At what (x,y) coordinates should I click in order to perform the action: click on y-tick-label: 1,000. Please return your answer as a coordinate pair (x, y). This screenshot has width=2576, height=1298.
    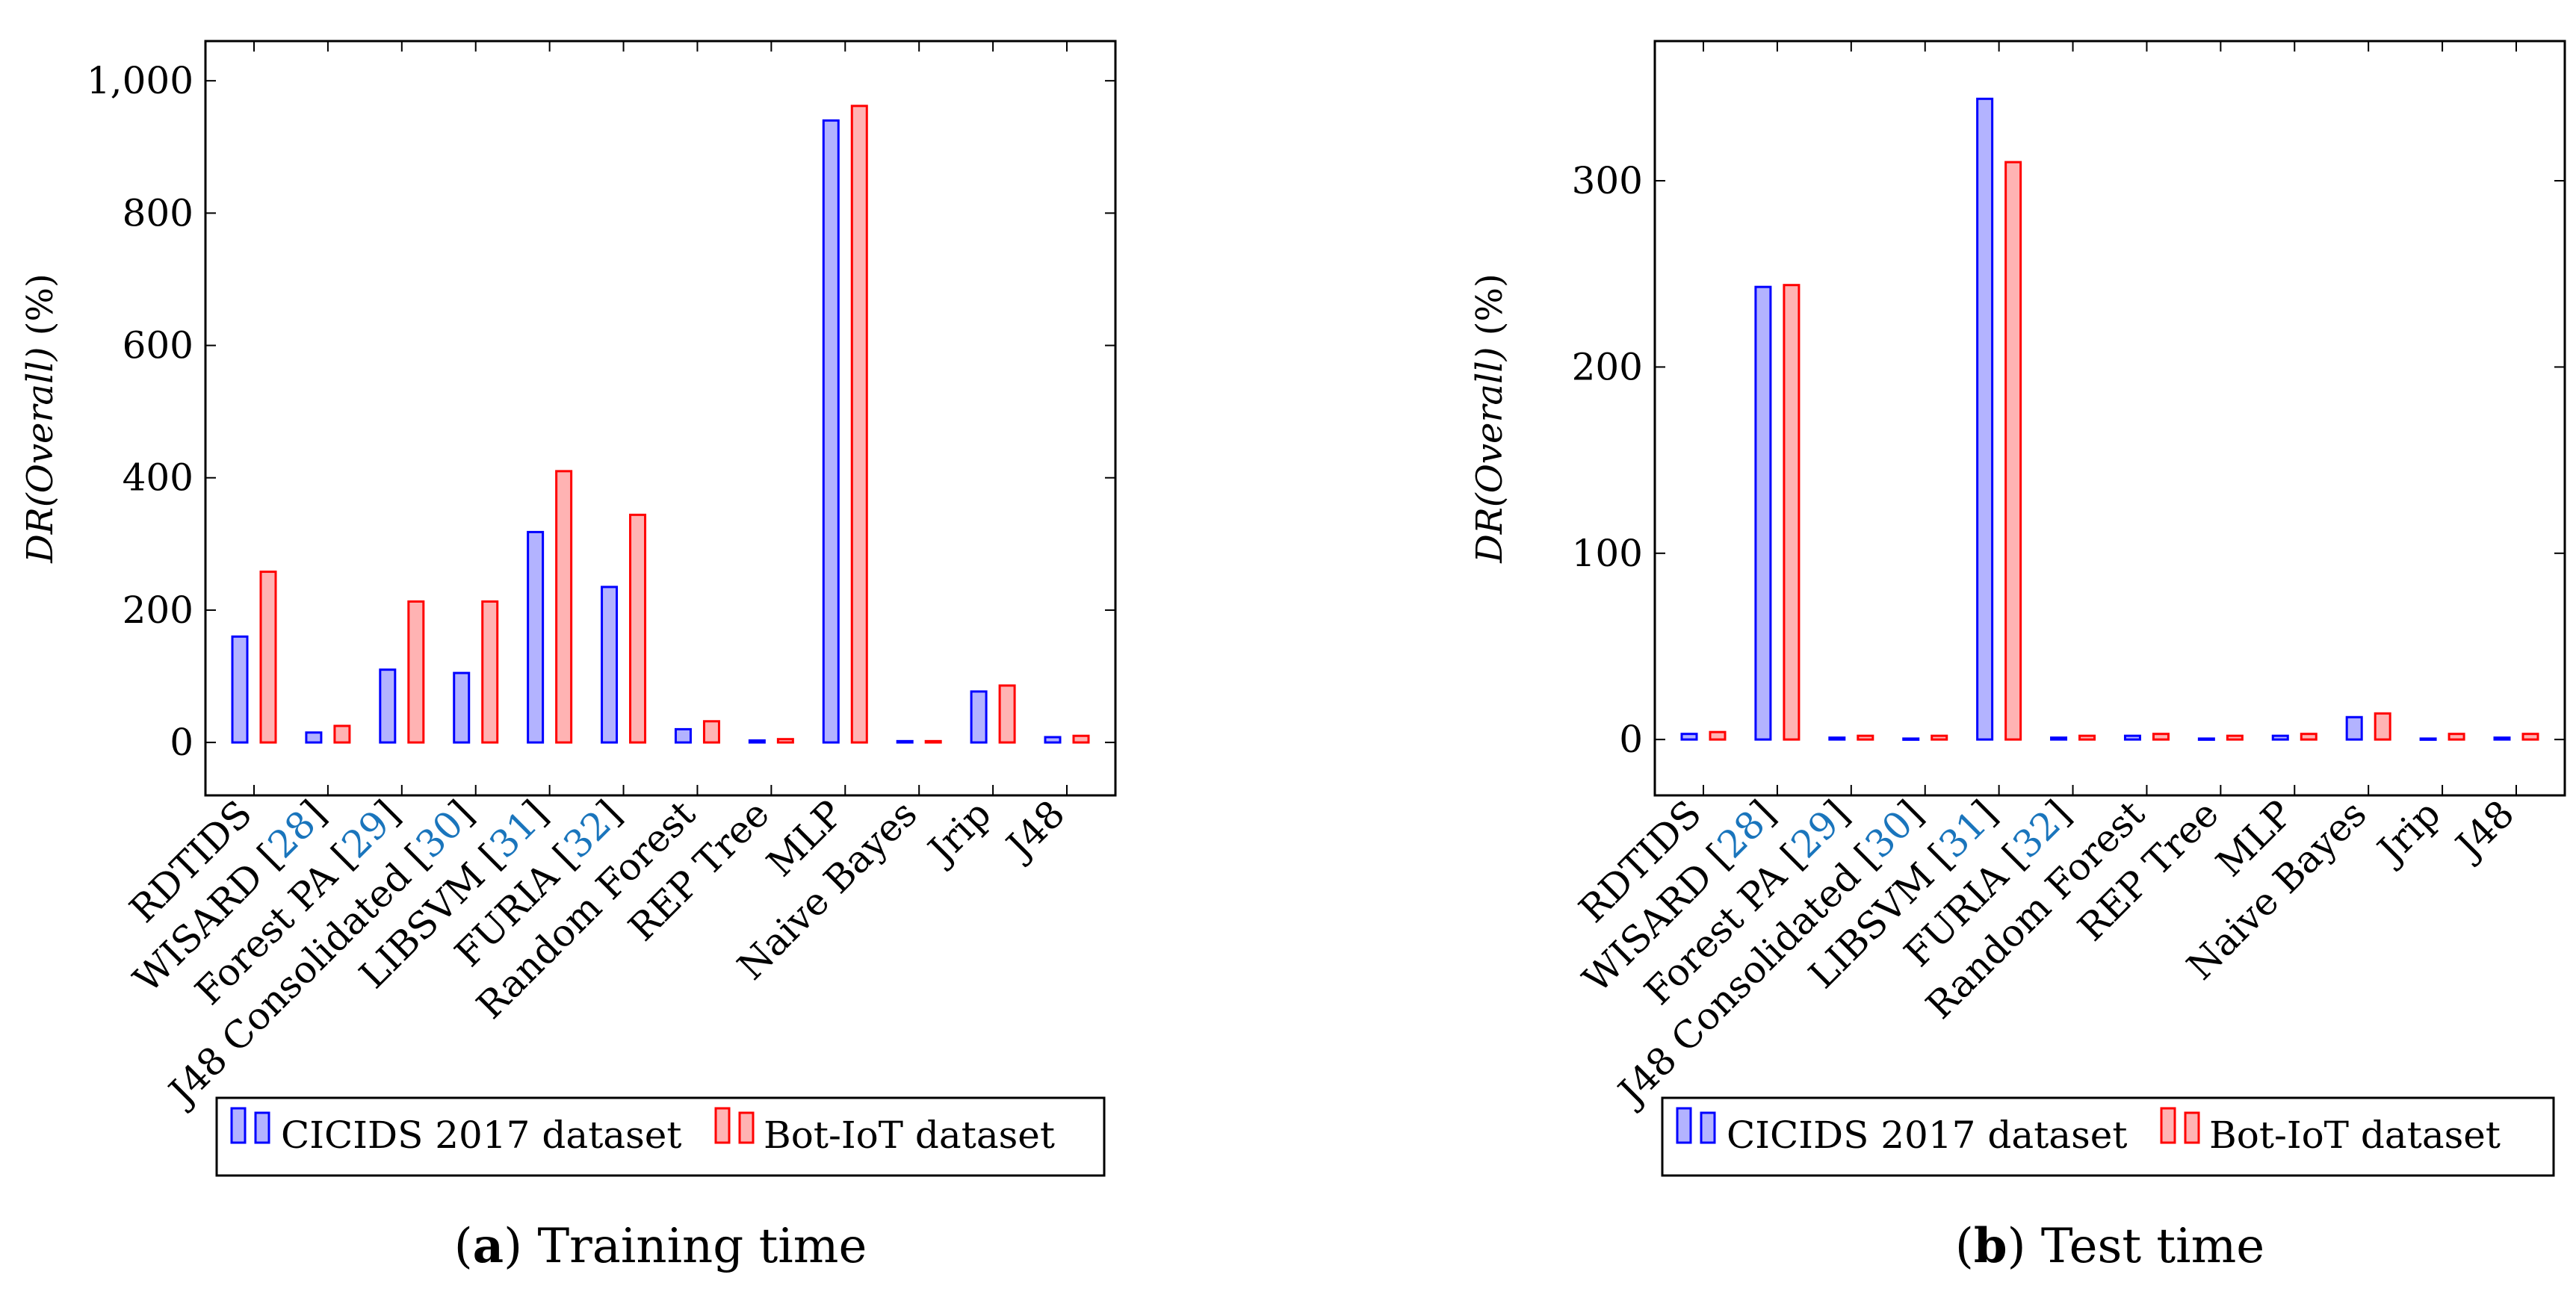
    Looking at the image, I should click on (140, 80).